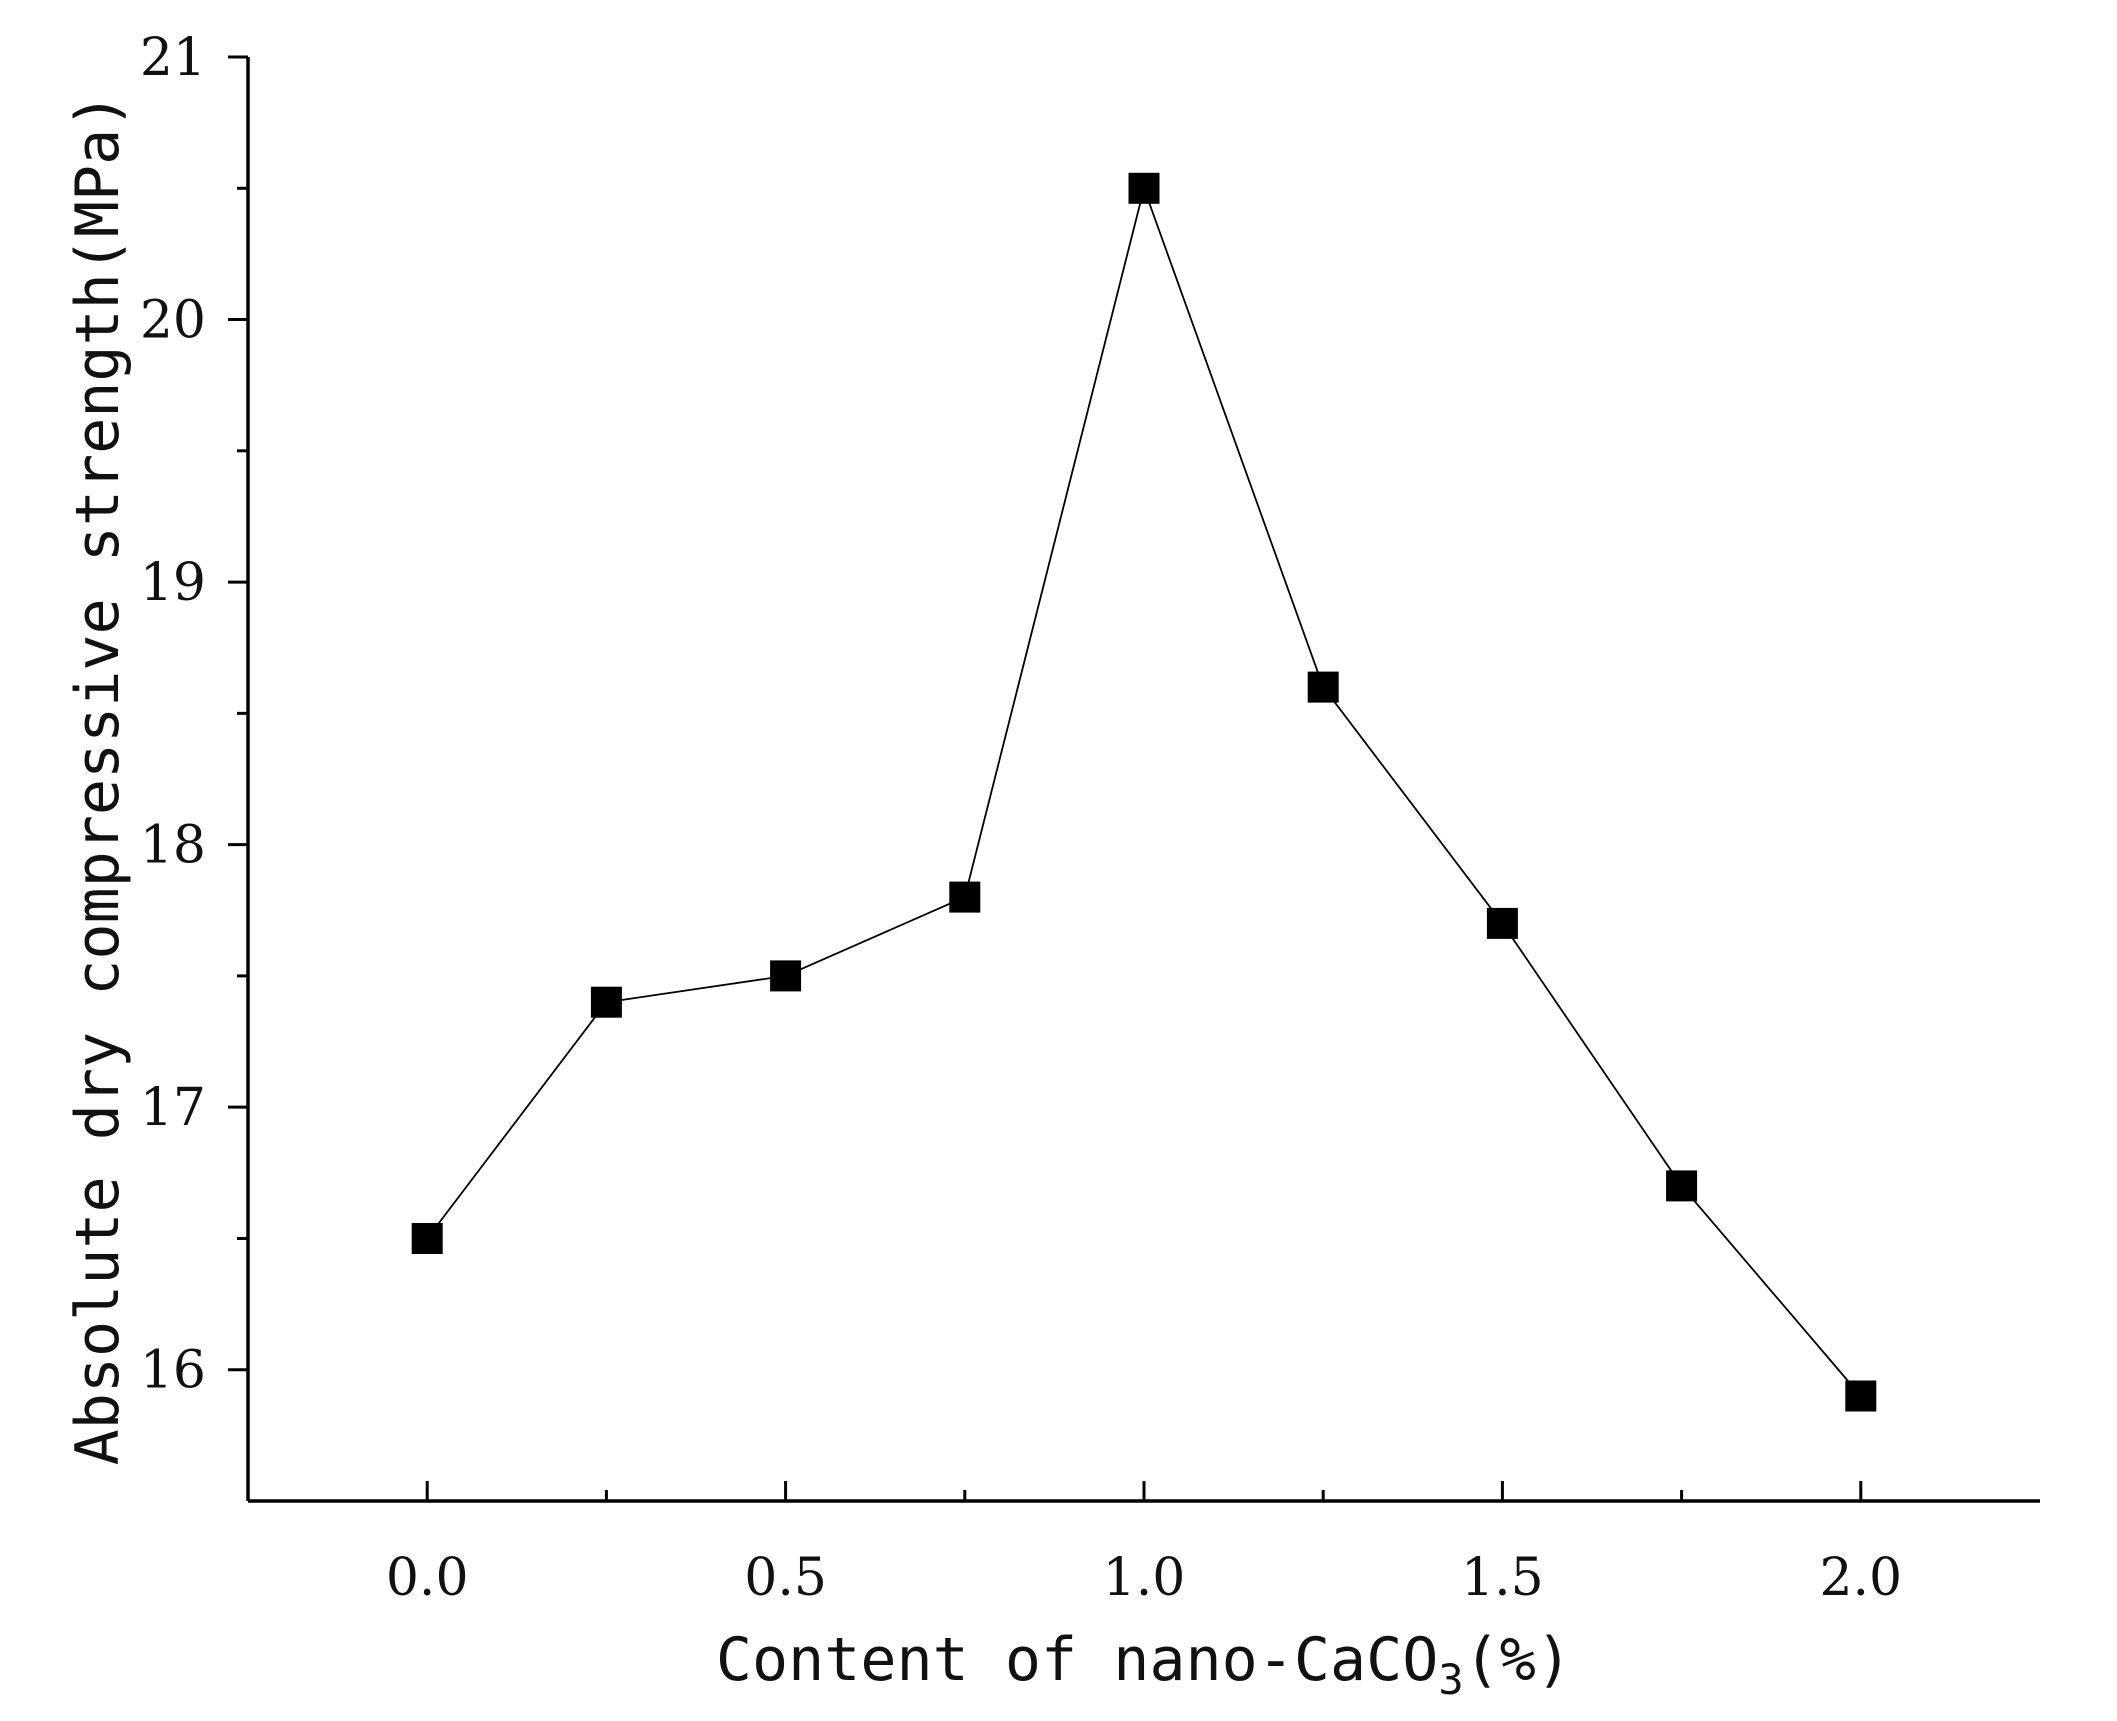 The width and height of the screenshot is (2117, 1721). I want to click on x-axis-ticks: 0.0 0.5 1.0 1.5 2.0, so click(1144, 1544).